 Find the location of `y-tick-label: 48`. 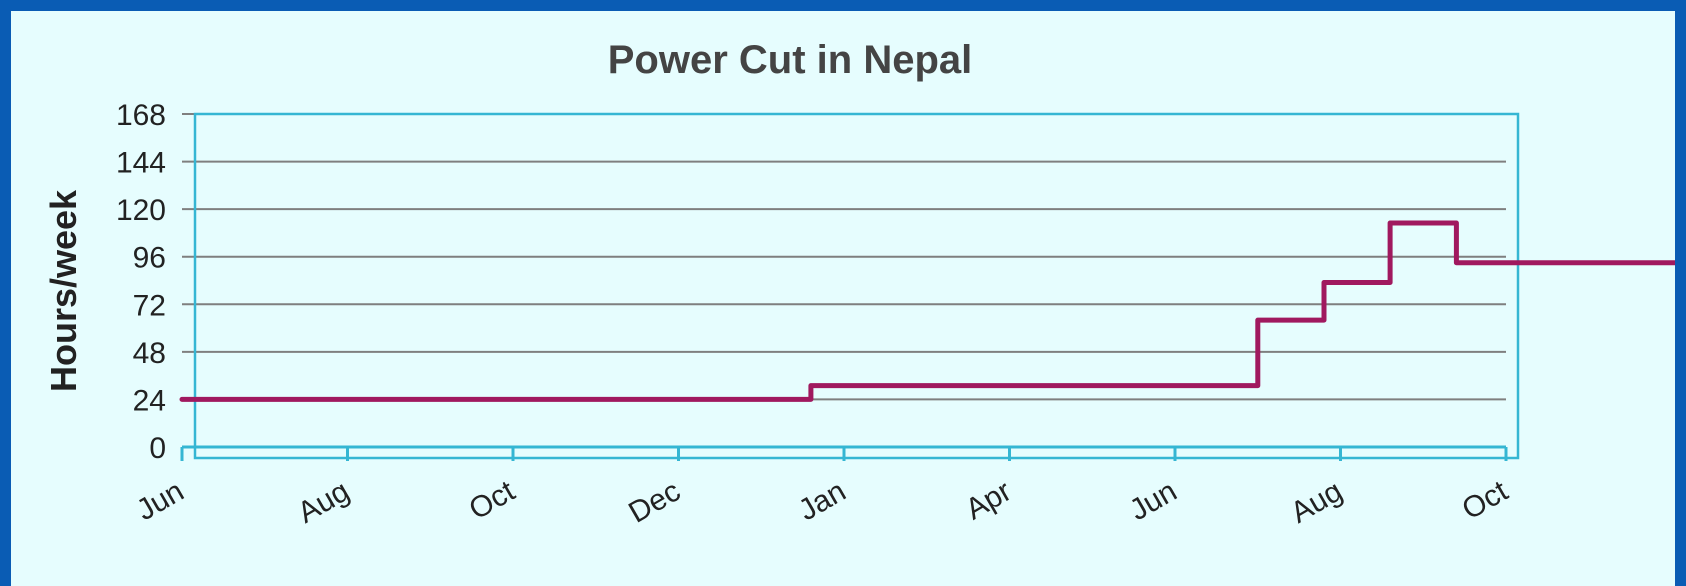

y-tick-label: 48 is located at coordinates (149, 353).